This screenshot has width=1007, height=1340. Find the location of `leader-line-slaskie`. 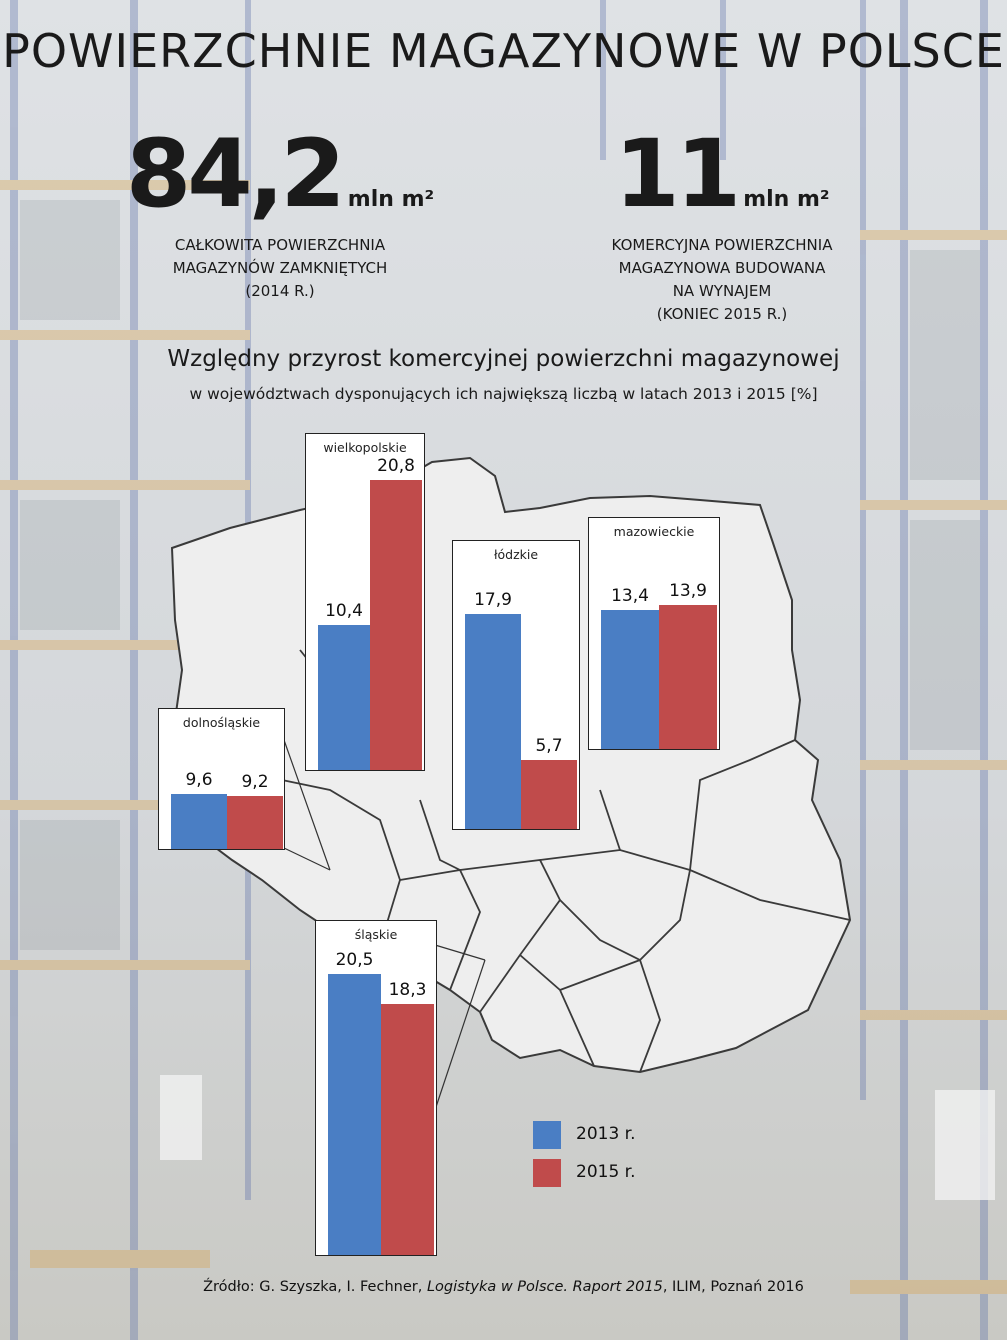

leader-line-slaskie is located at coordinates (460, 1035).